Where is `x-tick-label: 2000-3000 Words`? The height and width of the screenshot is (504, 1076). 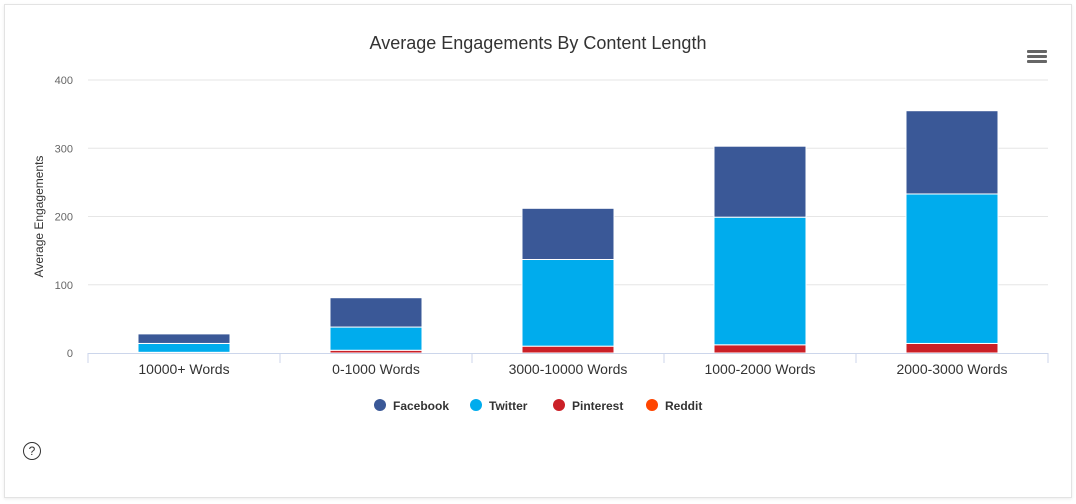 x-tick-label: 2000-3000 Words is located at coordinates (951, 369).